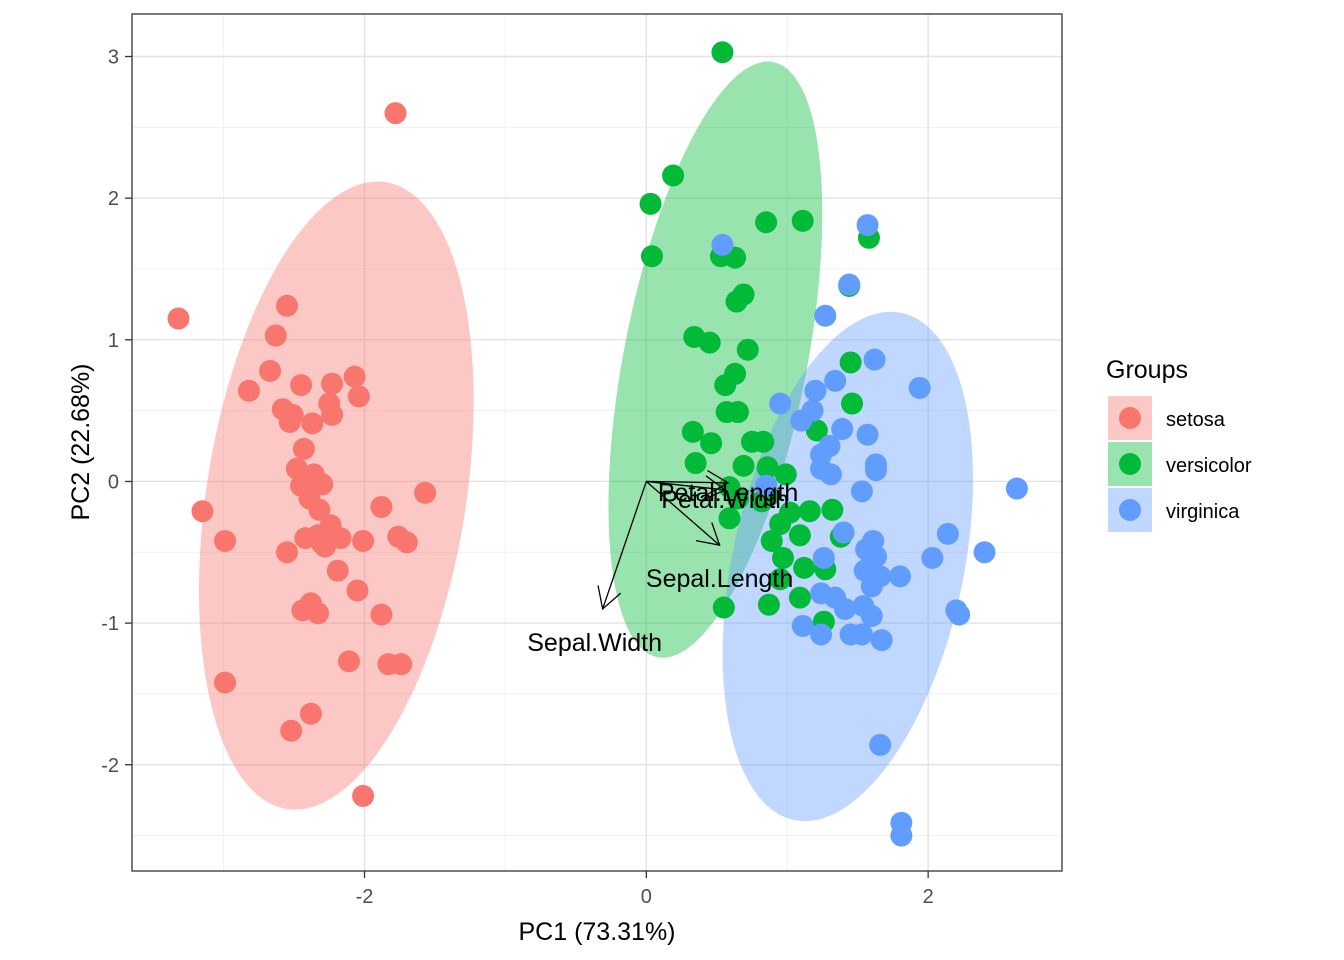 The height and width of the screenshot is (960, 1344). I want to click on legend-label-virginica: virginica, so click(1203, 512).